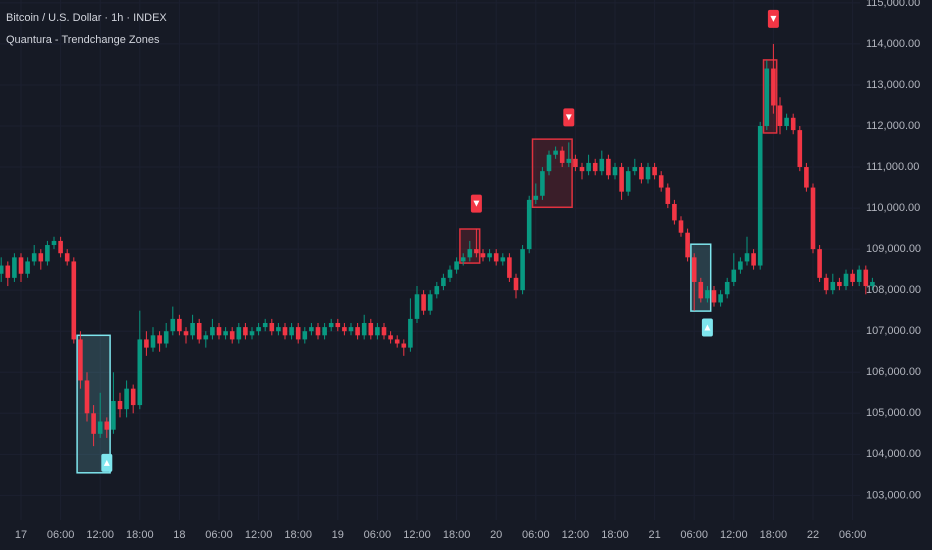 This screenshot has height=550, width=932. Describe the element at coordinates (83, 40) in the screenshot. I see `indicator-name: Quantura - Trendchange Zones` at that location.